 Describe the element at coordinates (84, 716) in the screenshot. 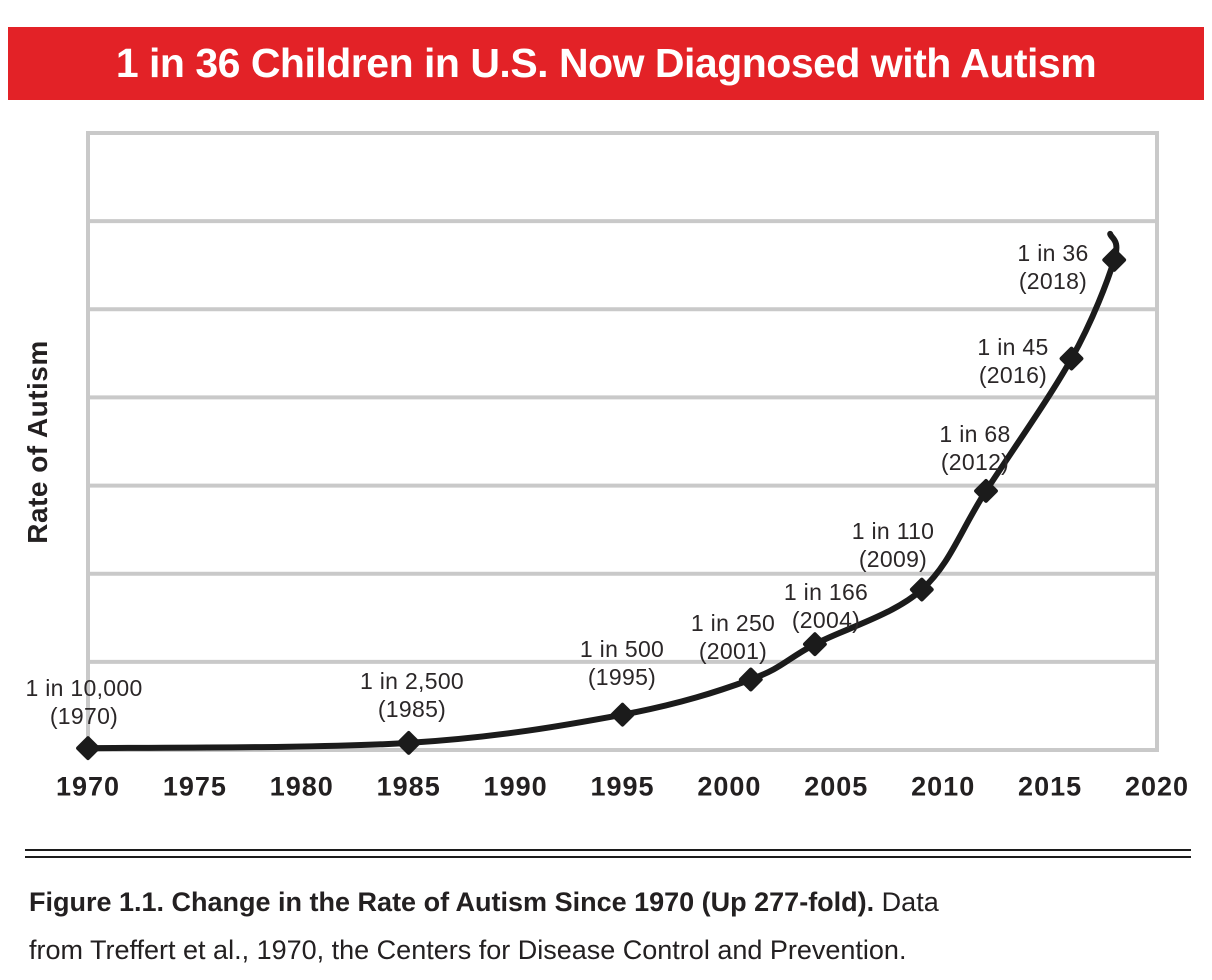

I see `year-label: (1970)` at that location.